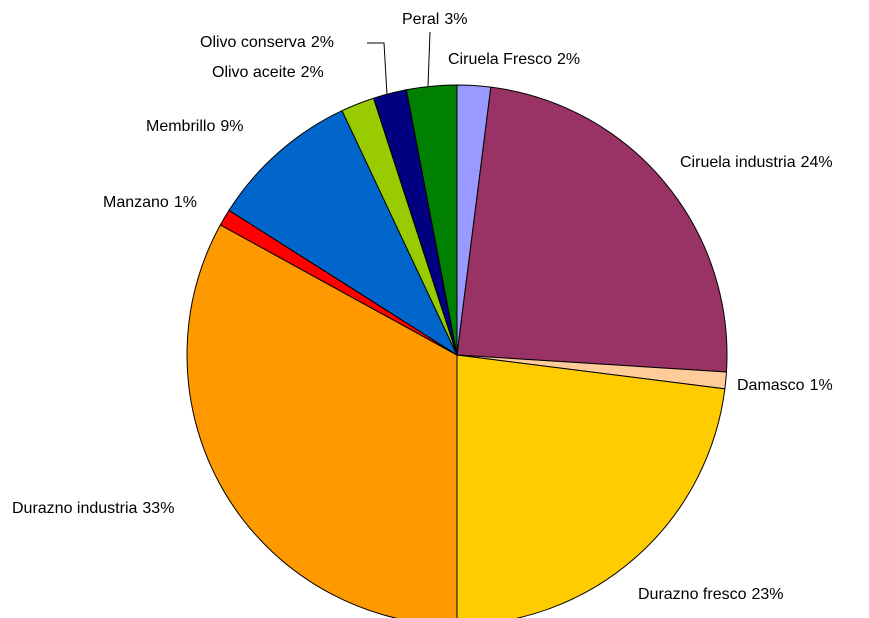 This screenshot has height=618, width=869. Describe the element at coordinates (455, 19) in the screenshot. I see `slice-value-label: 3%` at that location.